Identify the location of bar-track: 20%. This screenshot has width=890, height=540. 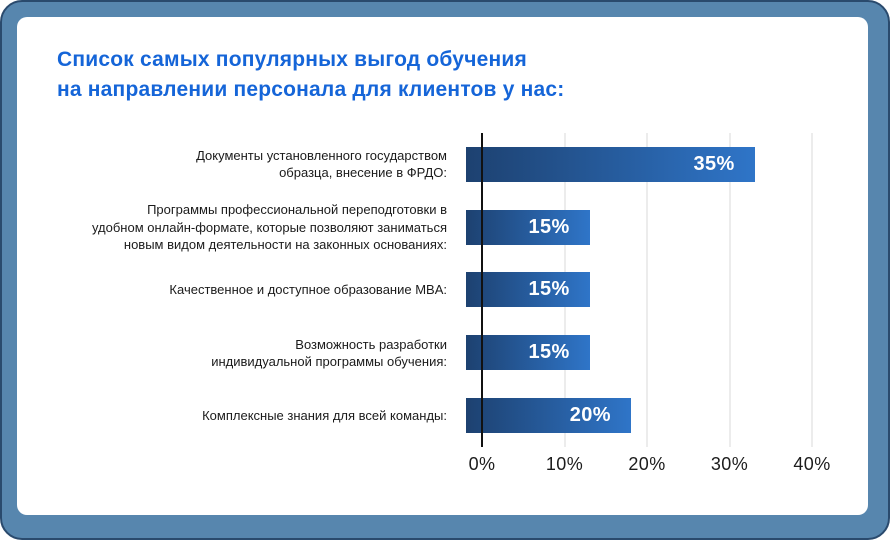
(666, 416).